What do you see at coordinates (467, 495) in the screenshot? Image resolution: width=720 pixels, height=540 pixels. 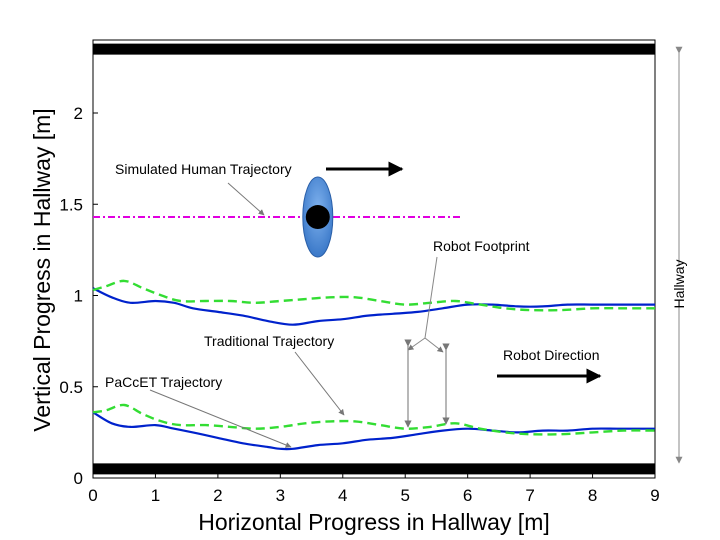 I see `x-tick-label: 6` at bounding box center [467, 495].